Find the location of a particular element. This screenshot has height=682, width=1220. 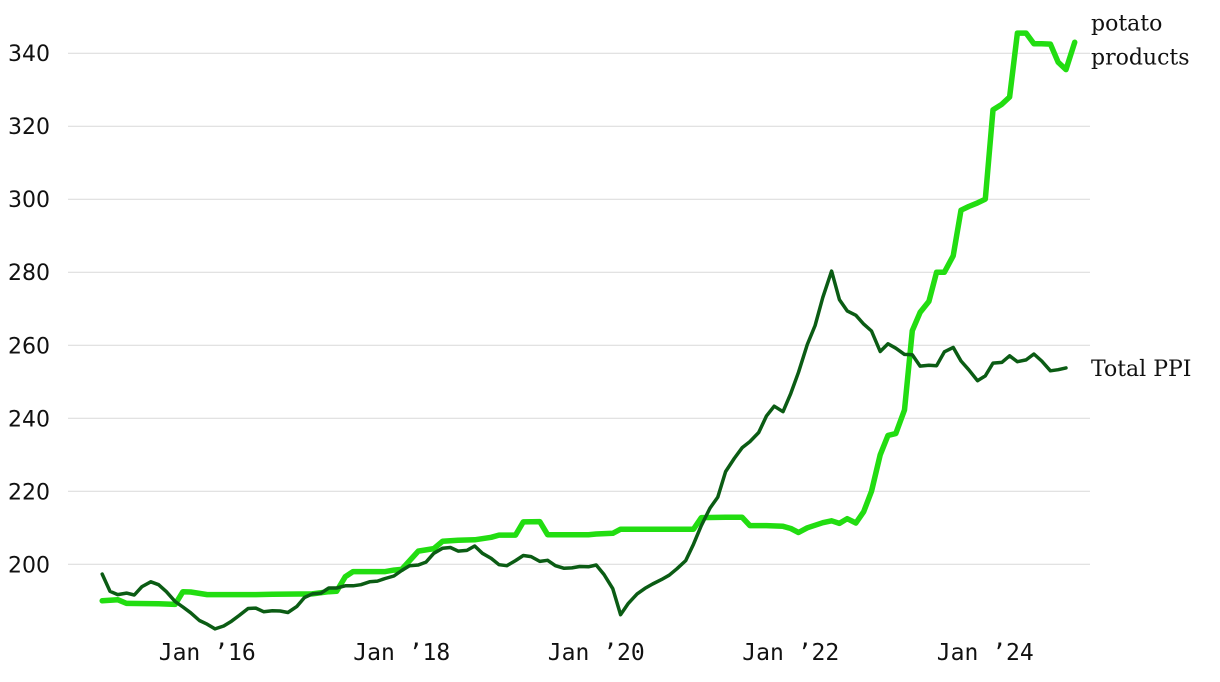

x-tick-label-4: Jan ’24 is located at coordinates (985, 653).